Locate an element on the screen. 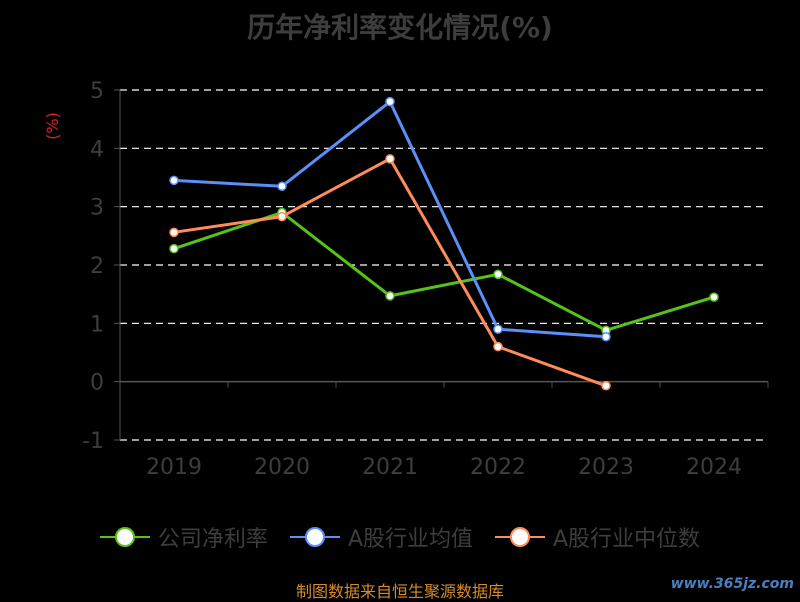 The height and width of the screenshot is (602, 800). y-tick-label: 5 is located at coordinates (97, 91).